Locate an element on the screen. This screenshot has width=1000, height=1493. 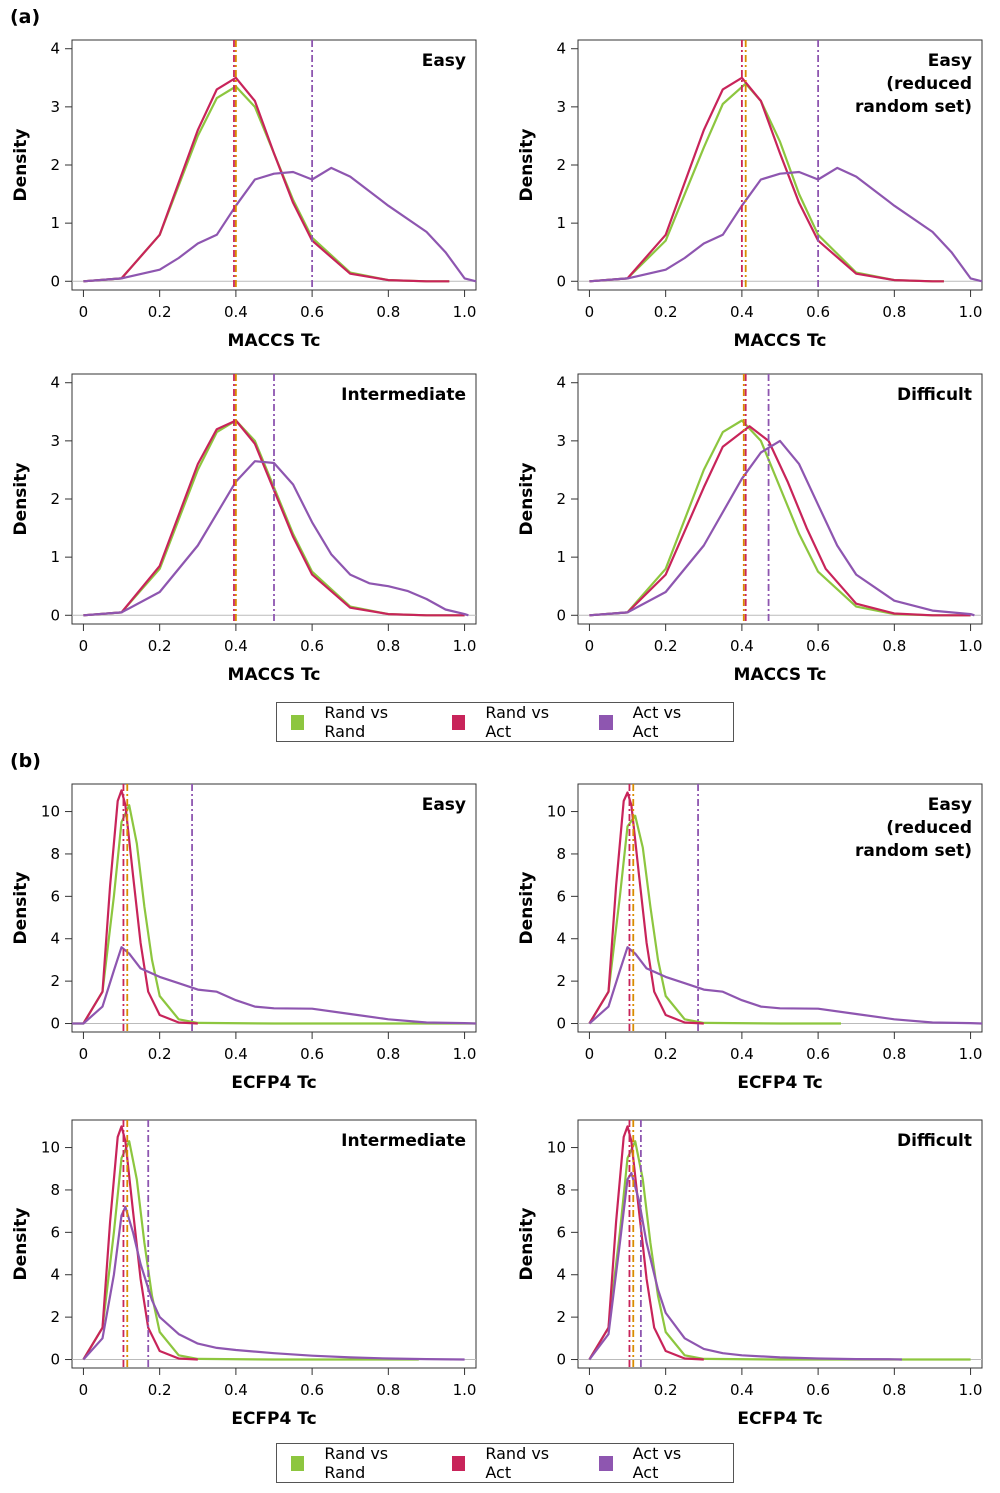
chart-title: Difficult is located at coordinates (934, 1141).